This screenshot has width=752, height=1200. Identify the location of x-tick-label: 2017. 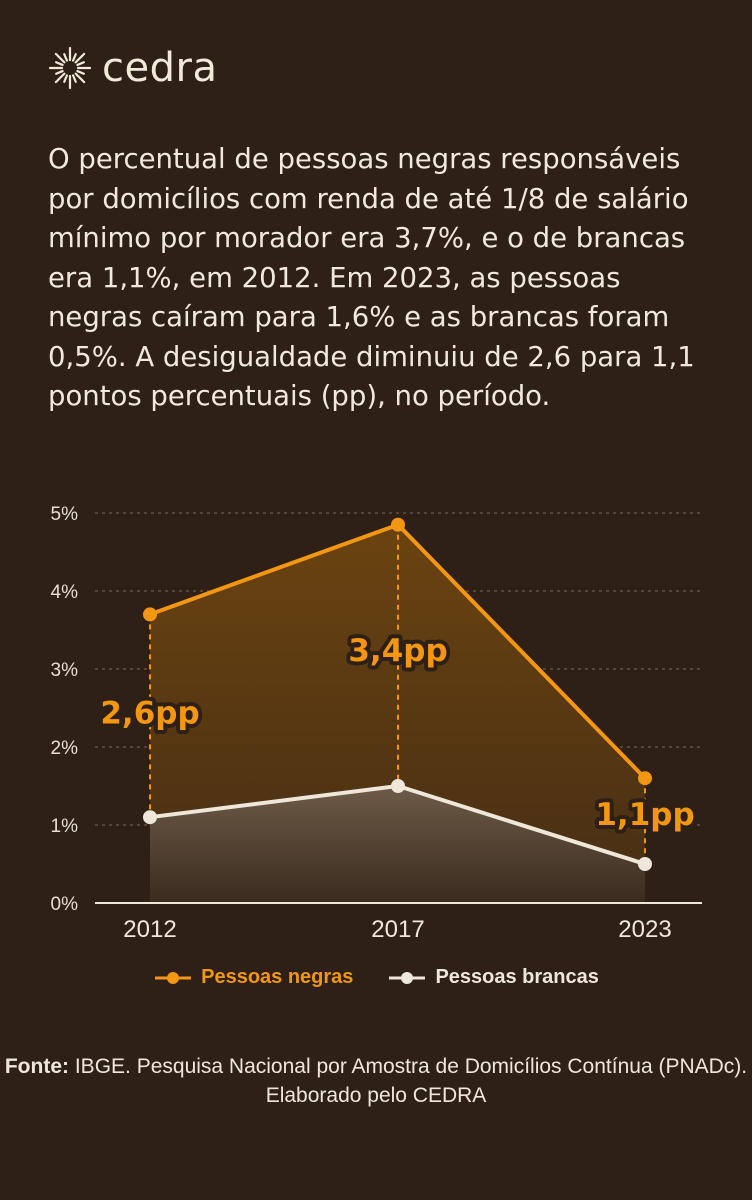
(397, 929).